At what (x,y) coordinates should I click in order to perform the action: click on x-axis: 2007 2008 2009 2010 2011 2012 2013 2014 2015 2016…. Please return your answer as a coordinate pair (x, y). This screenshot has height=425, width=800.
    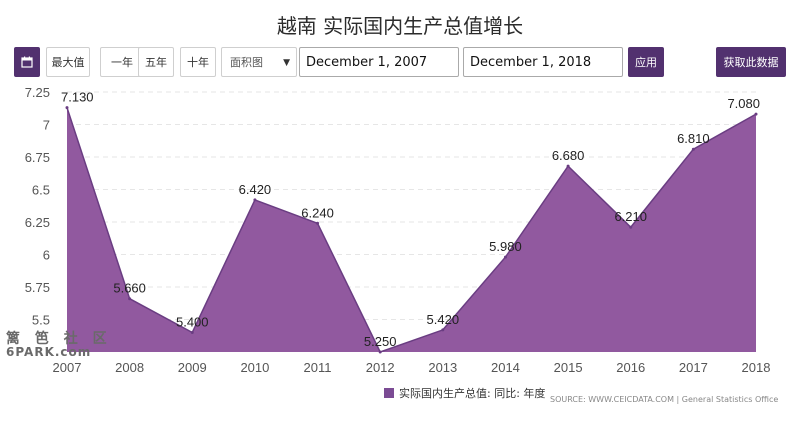
    Looking at the image, I should click on (412, 367).